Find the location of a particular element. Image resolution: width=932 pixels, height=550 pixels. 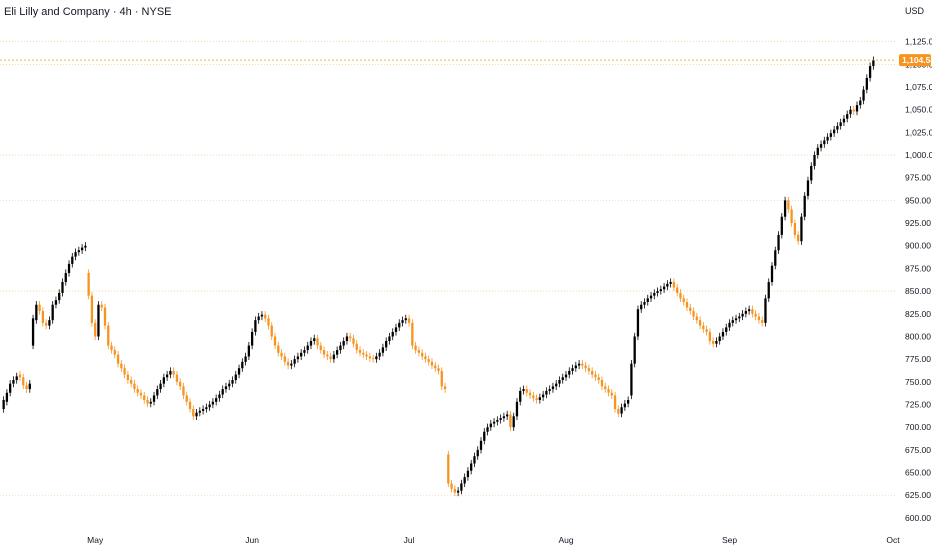

y-tick-label: 875.00 is located at coordinates (918, 268).